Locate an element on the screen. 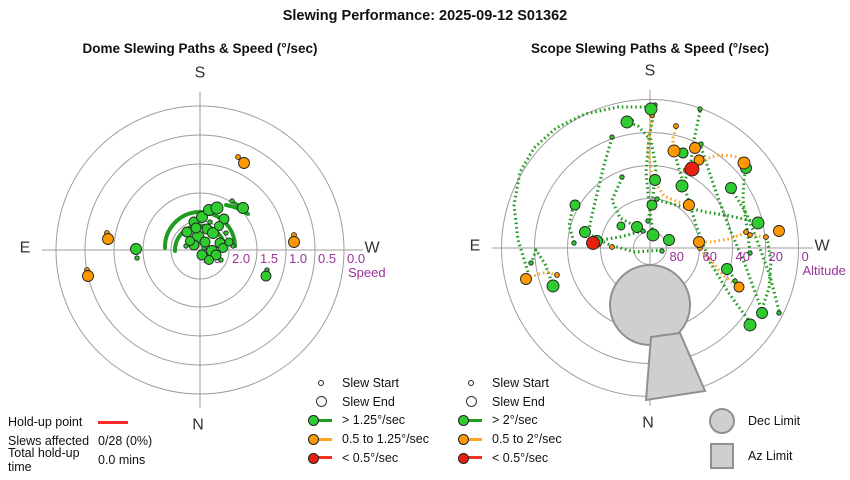 This screenshot has width=850, height=480. stat-value: 0.0 mins is located at coordinates (122, 459).